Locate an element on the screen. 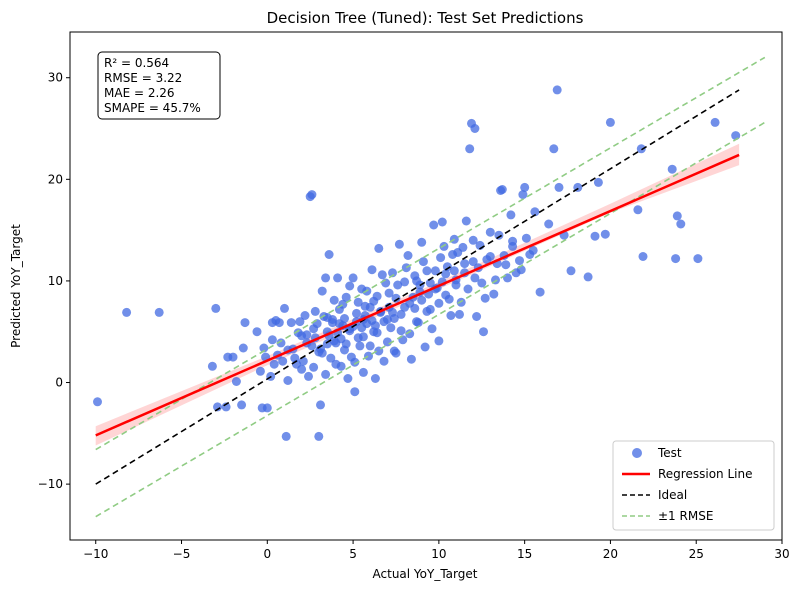 Image resolution: width=790 pixels, height=590 pixels. x-axis: −10 −5 0 5 10 15 20 25 30 is located at coordinates (436, 550).